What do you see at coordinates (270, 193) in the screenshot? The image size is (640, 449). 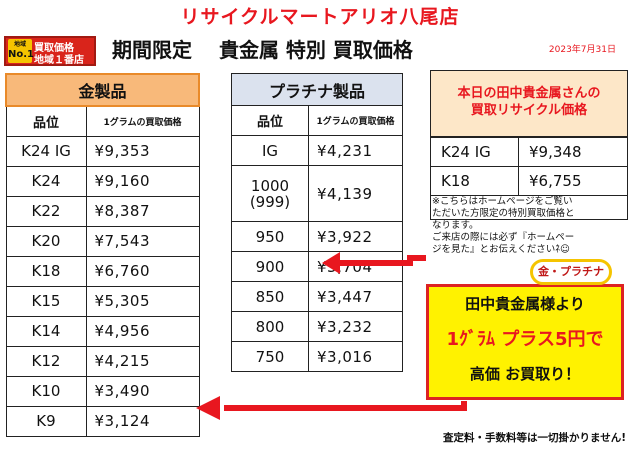 I see `platinum-grade: 1000 (999)` at bounding box center [270, 193].